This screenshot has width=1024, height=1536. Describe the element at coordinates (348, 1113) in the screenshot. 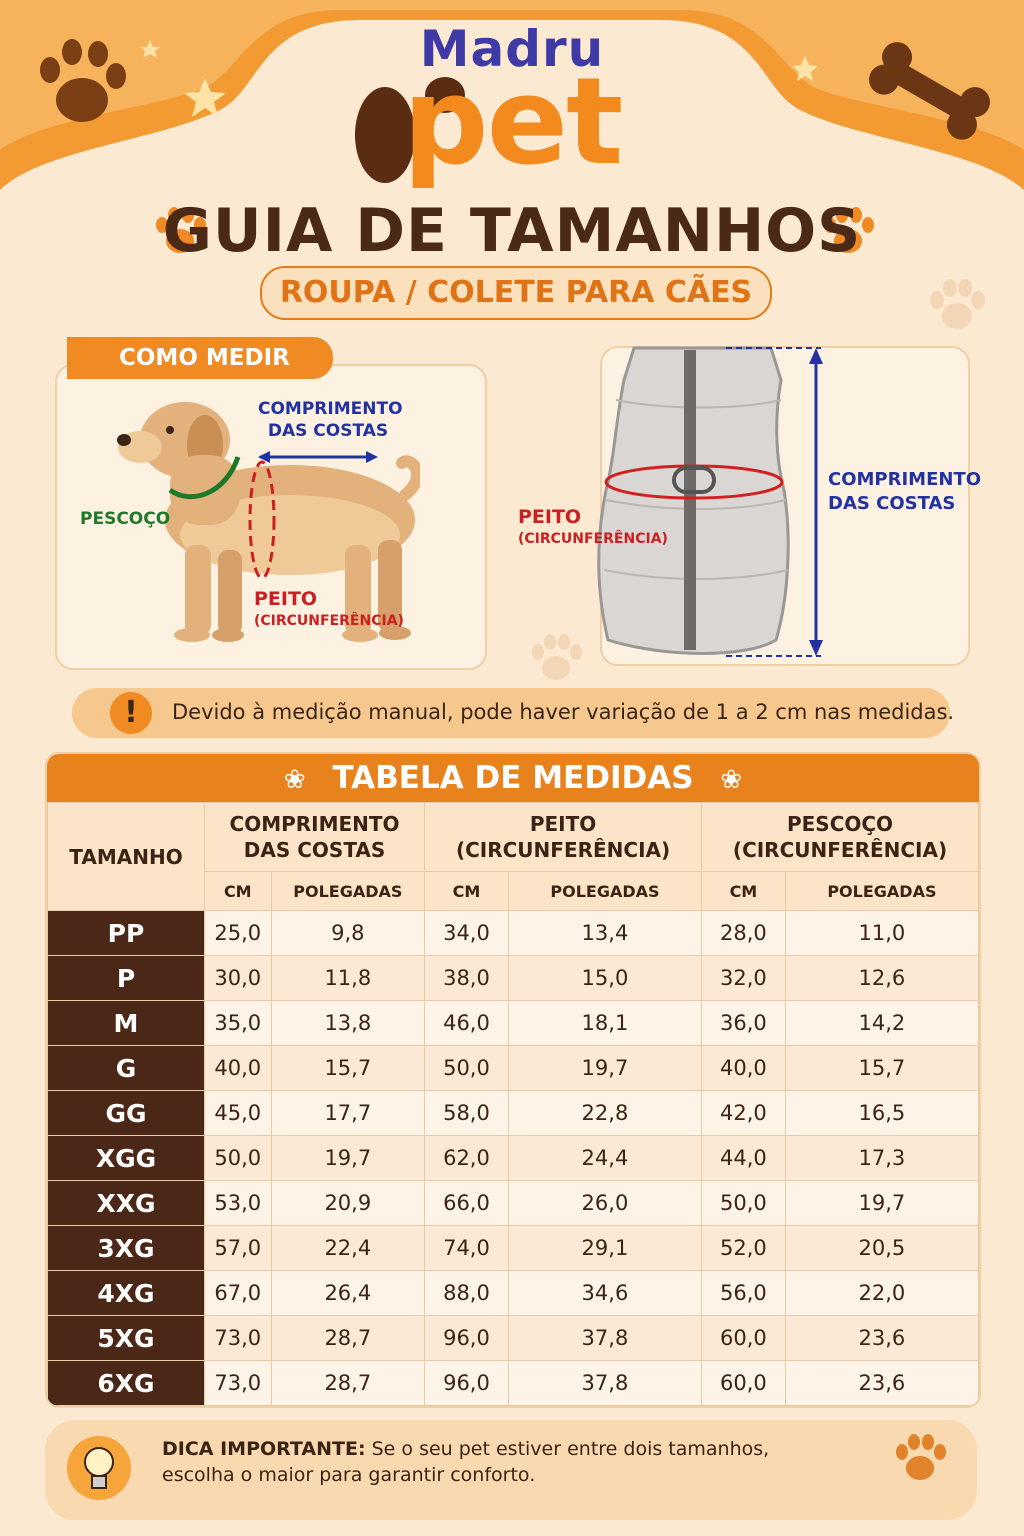

I see `measurement-cell: 17,7` at that location.